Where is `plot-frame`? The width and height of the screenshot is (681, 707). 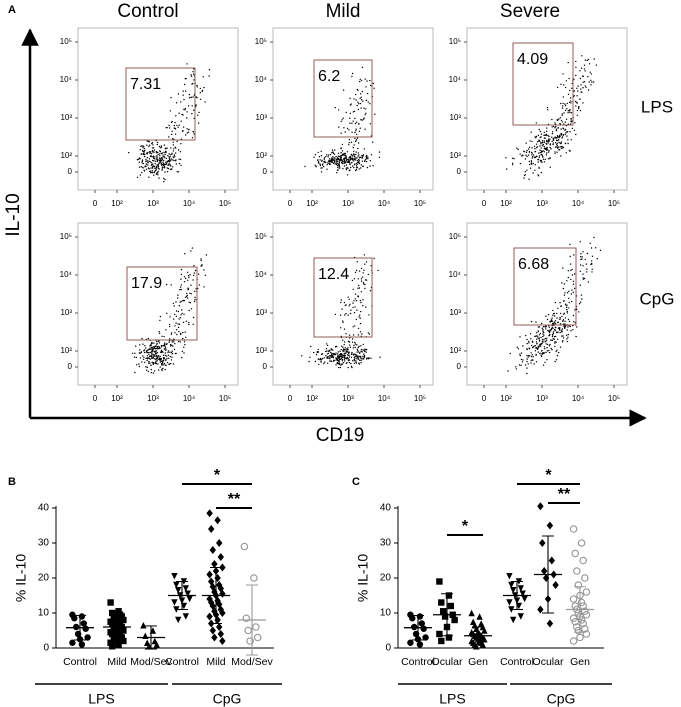 plot-frame is located at coordinates (353, 304).